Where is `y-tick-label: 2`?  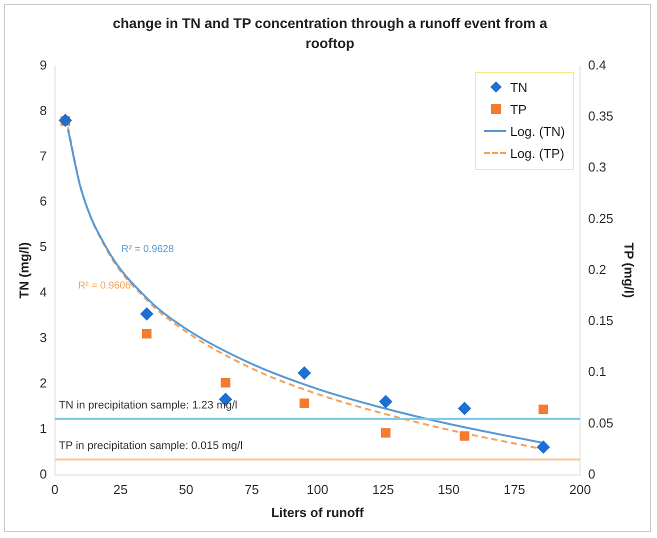
y-tick-label: 2 is located at coordinates (43, 382).